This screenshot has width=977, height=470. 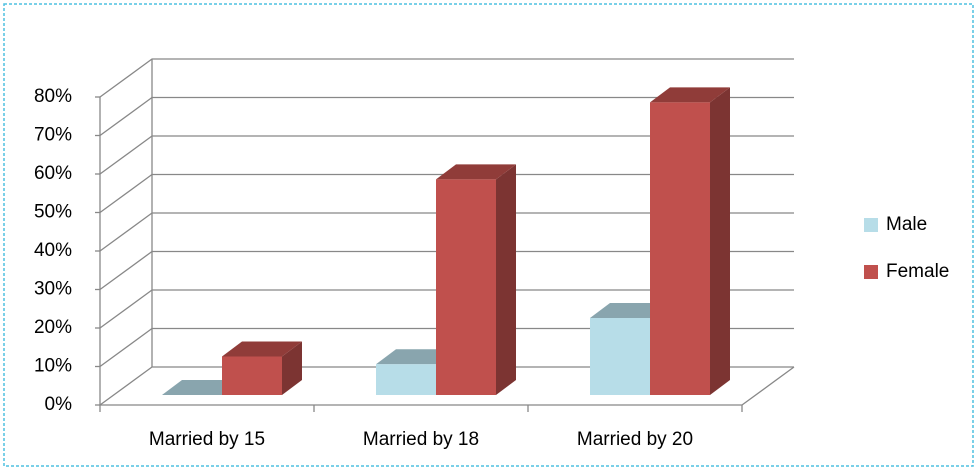 What do you see at coordinates (53, 96) in the screenshot?
I see `y-tick-label: 80%` at bounding box center [53, 96].